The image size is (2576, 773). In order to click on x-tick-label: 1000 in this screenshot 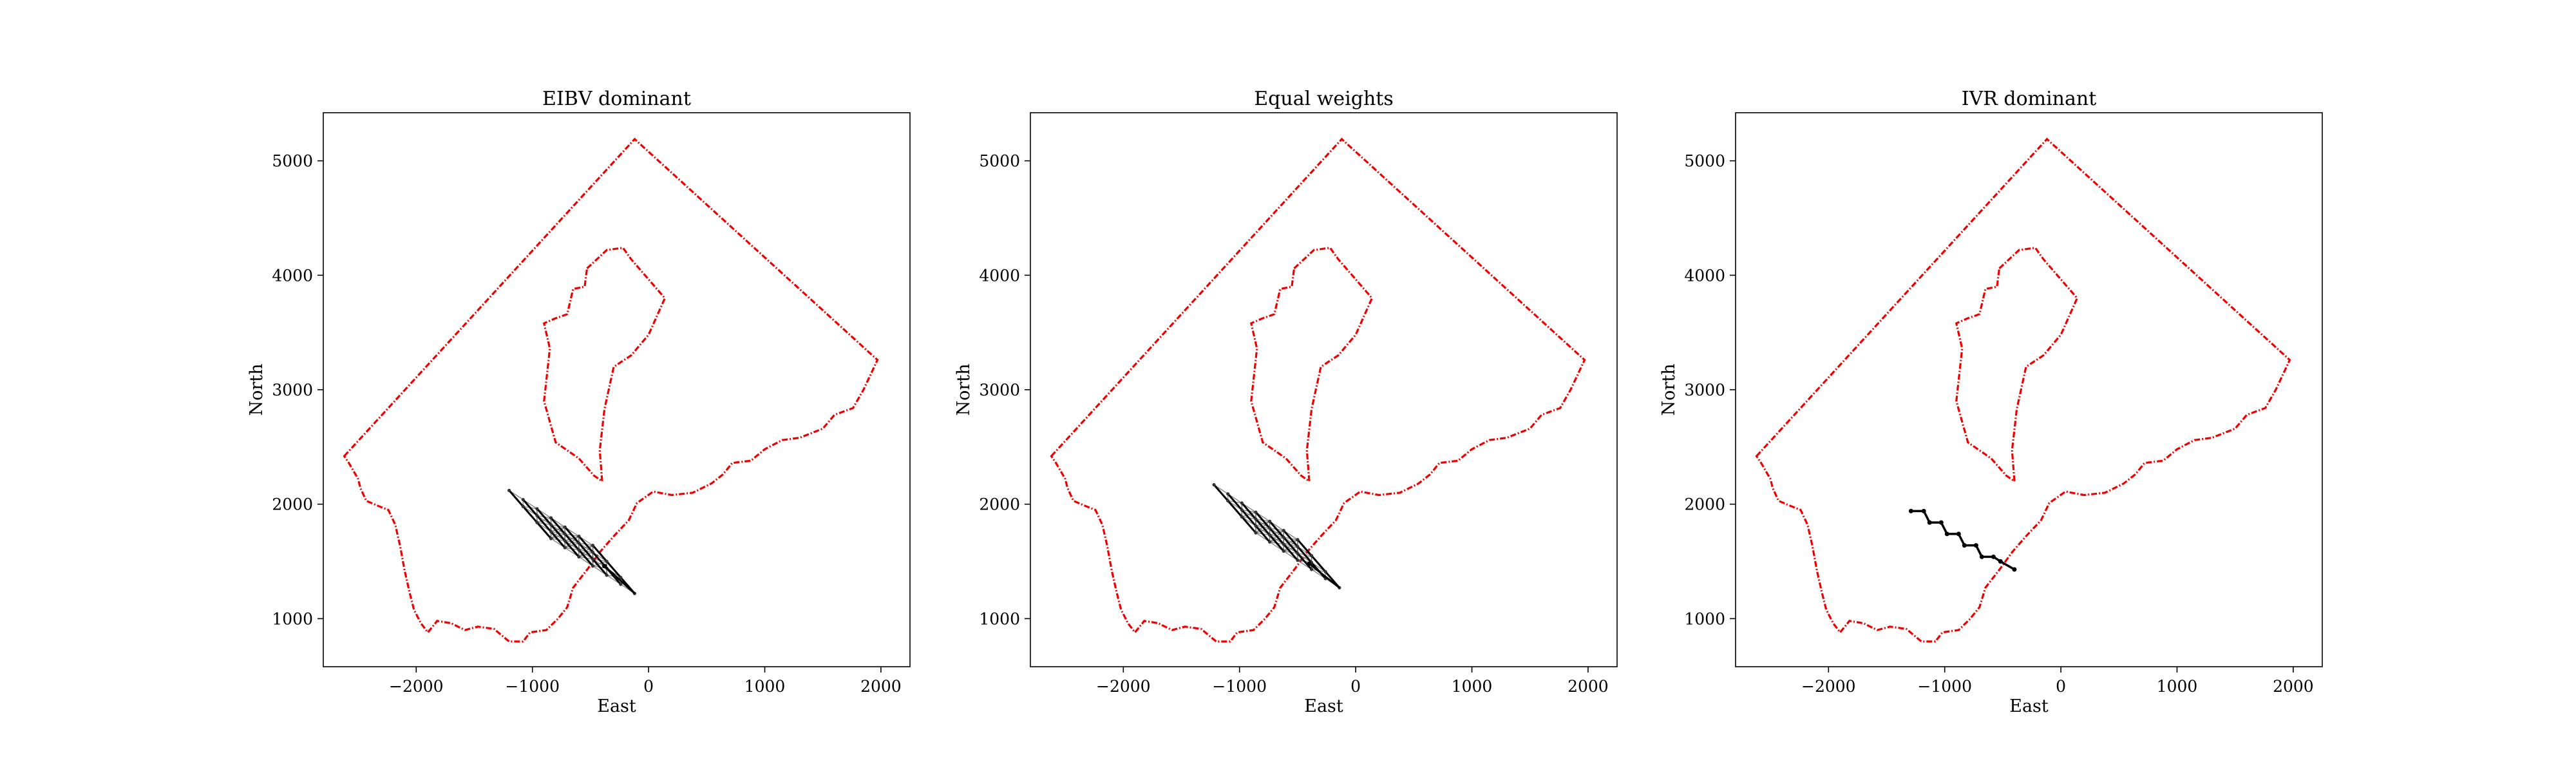, I will do `click(765, 687)`.